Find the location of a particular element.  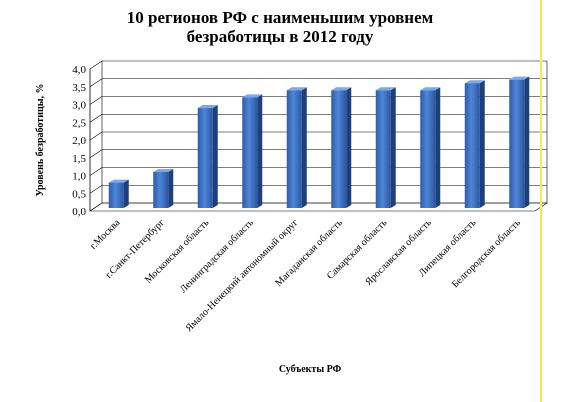

y-tick-label: 0,5 is located at coordinates (79, 194).